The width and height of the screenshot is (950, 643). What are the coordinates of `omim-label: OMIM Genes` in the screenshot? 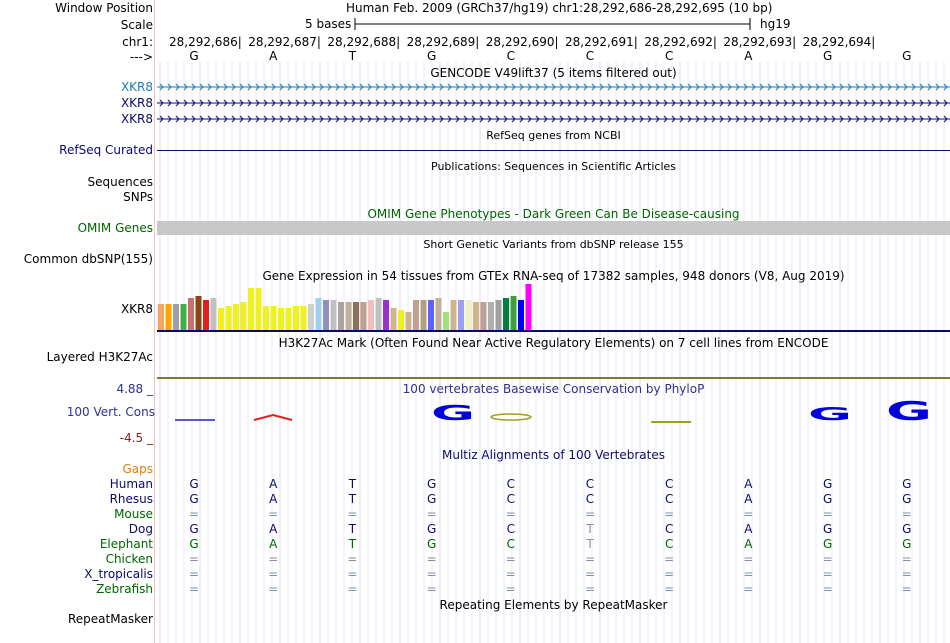 It's located at (115, 228).